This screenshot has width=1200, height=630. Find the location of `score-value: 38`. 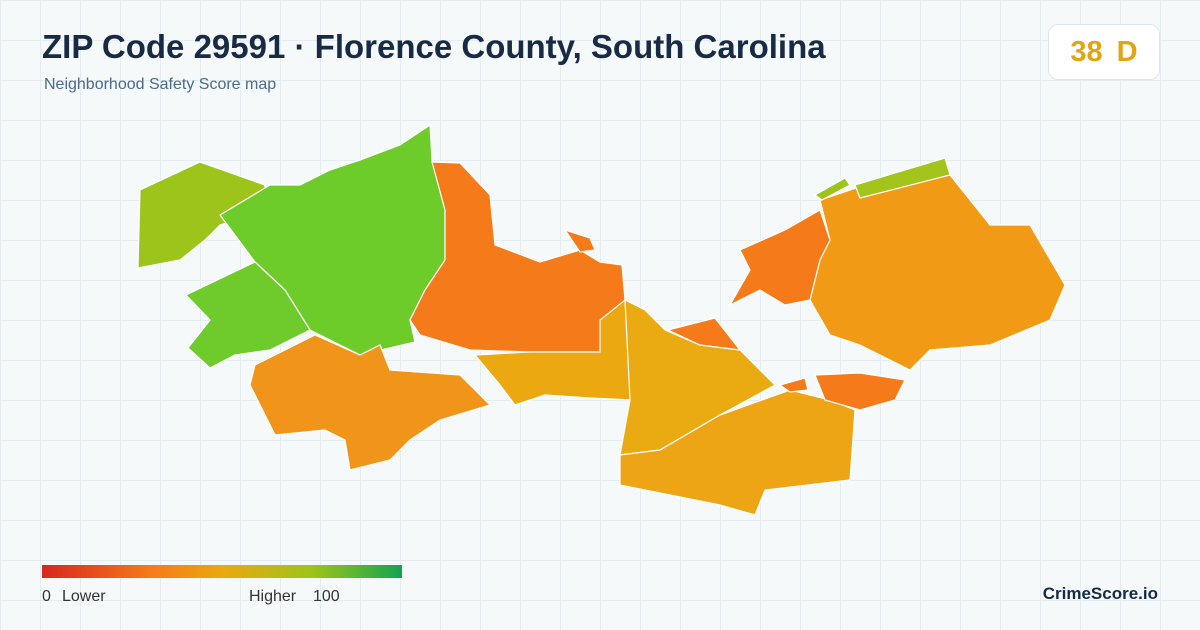

score-value: 38 is located at coordinates (1086, 51).